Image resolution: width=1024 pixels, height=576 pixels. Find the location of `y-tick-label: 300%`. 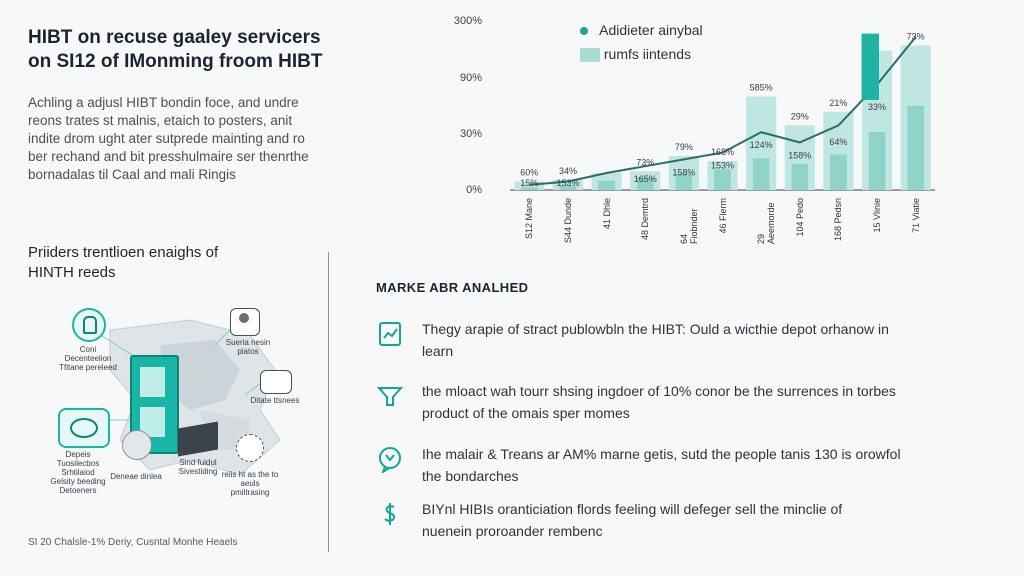

y-tick-label: 300% is located at coordinates (467, 21).